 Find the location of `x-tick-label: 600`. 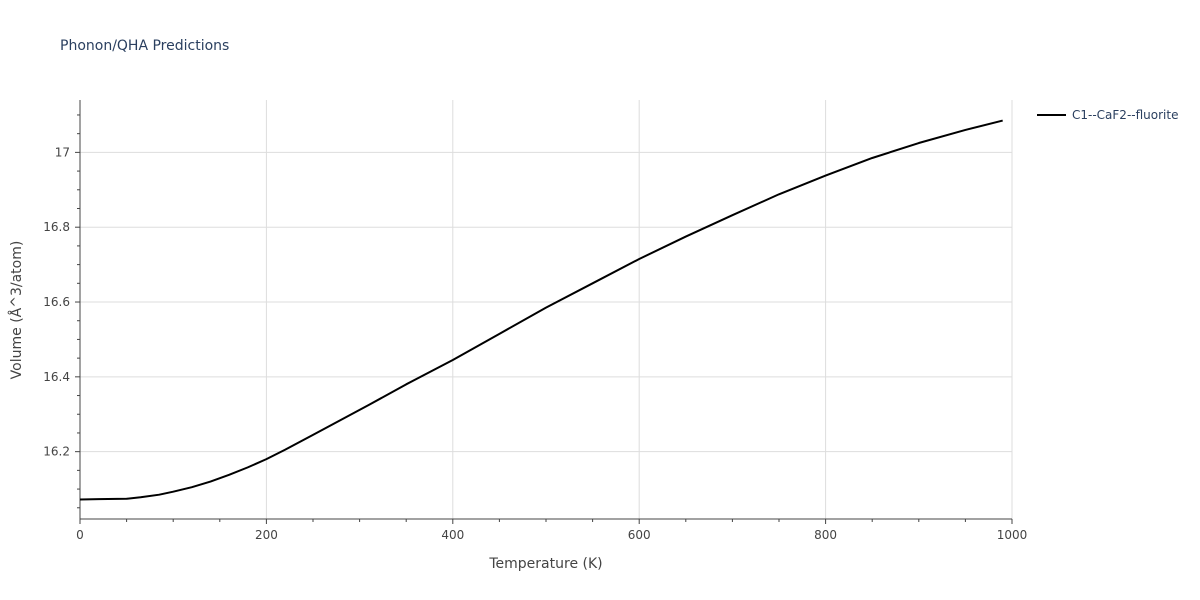

x-tick-label: 600 is located at coordinates (639, 535).